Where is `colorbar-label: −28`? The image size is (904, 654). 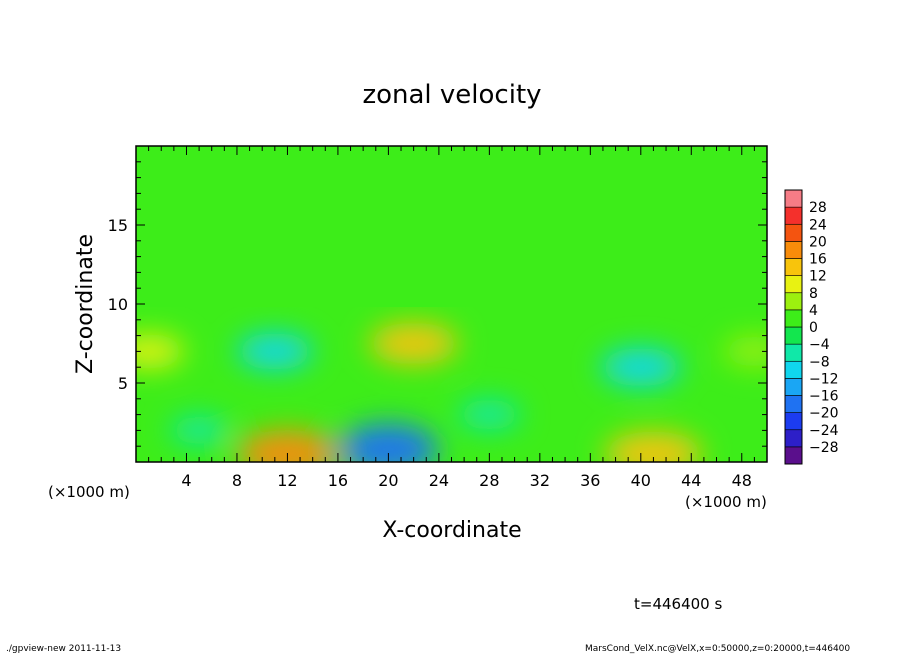 colorbar-label: −28 is located at coordinates (824, 448).